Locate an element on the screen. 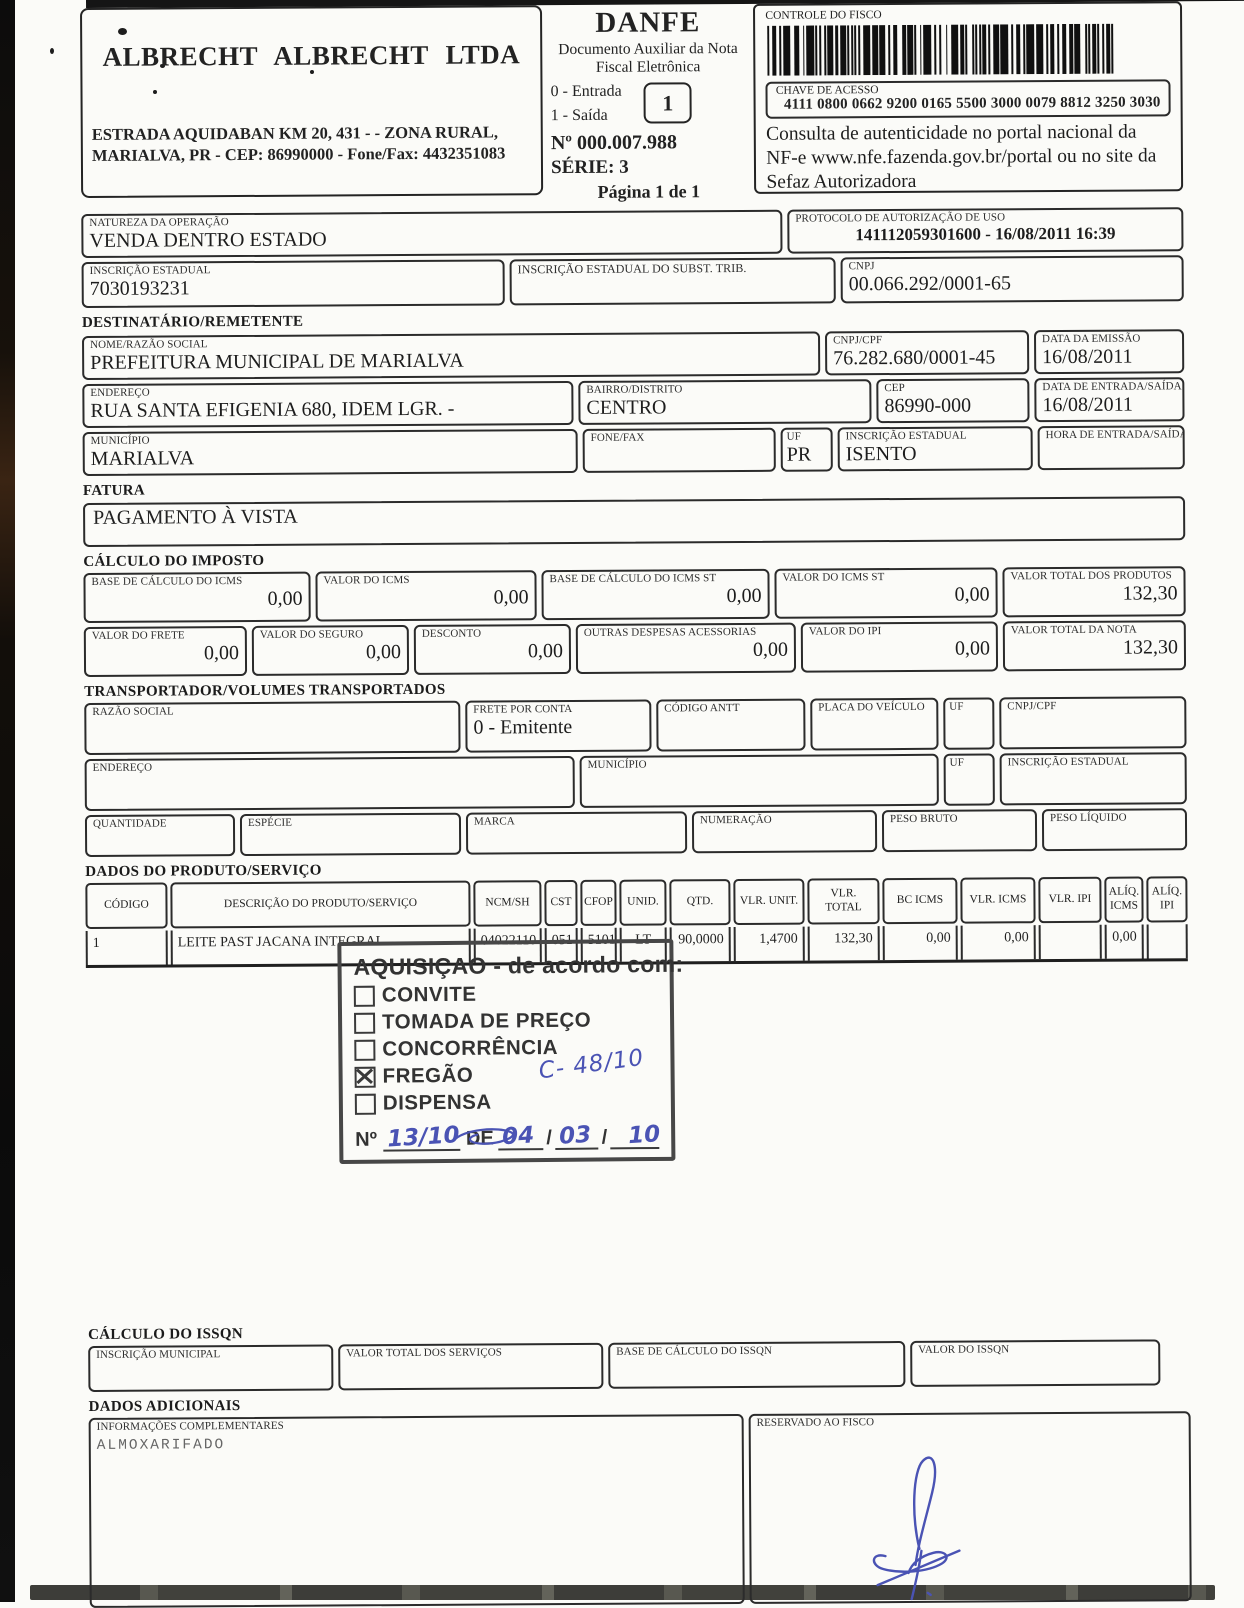 The image size is (1244, 1608). products-total-field: VALOR TOTAL DOS PRODUTOS 132,30 is located at coordinates (1094, 591).